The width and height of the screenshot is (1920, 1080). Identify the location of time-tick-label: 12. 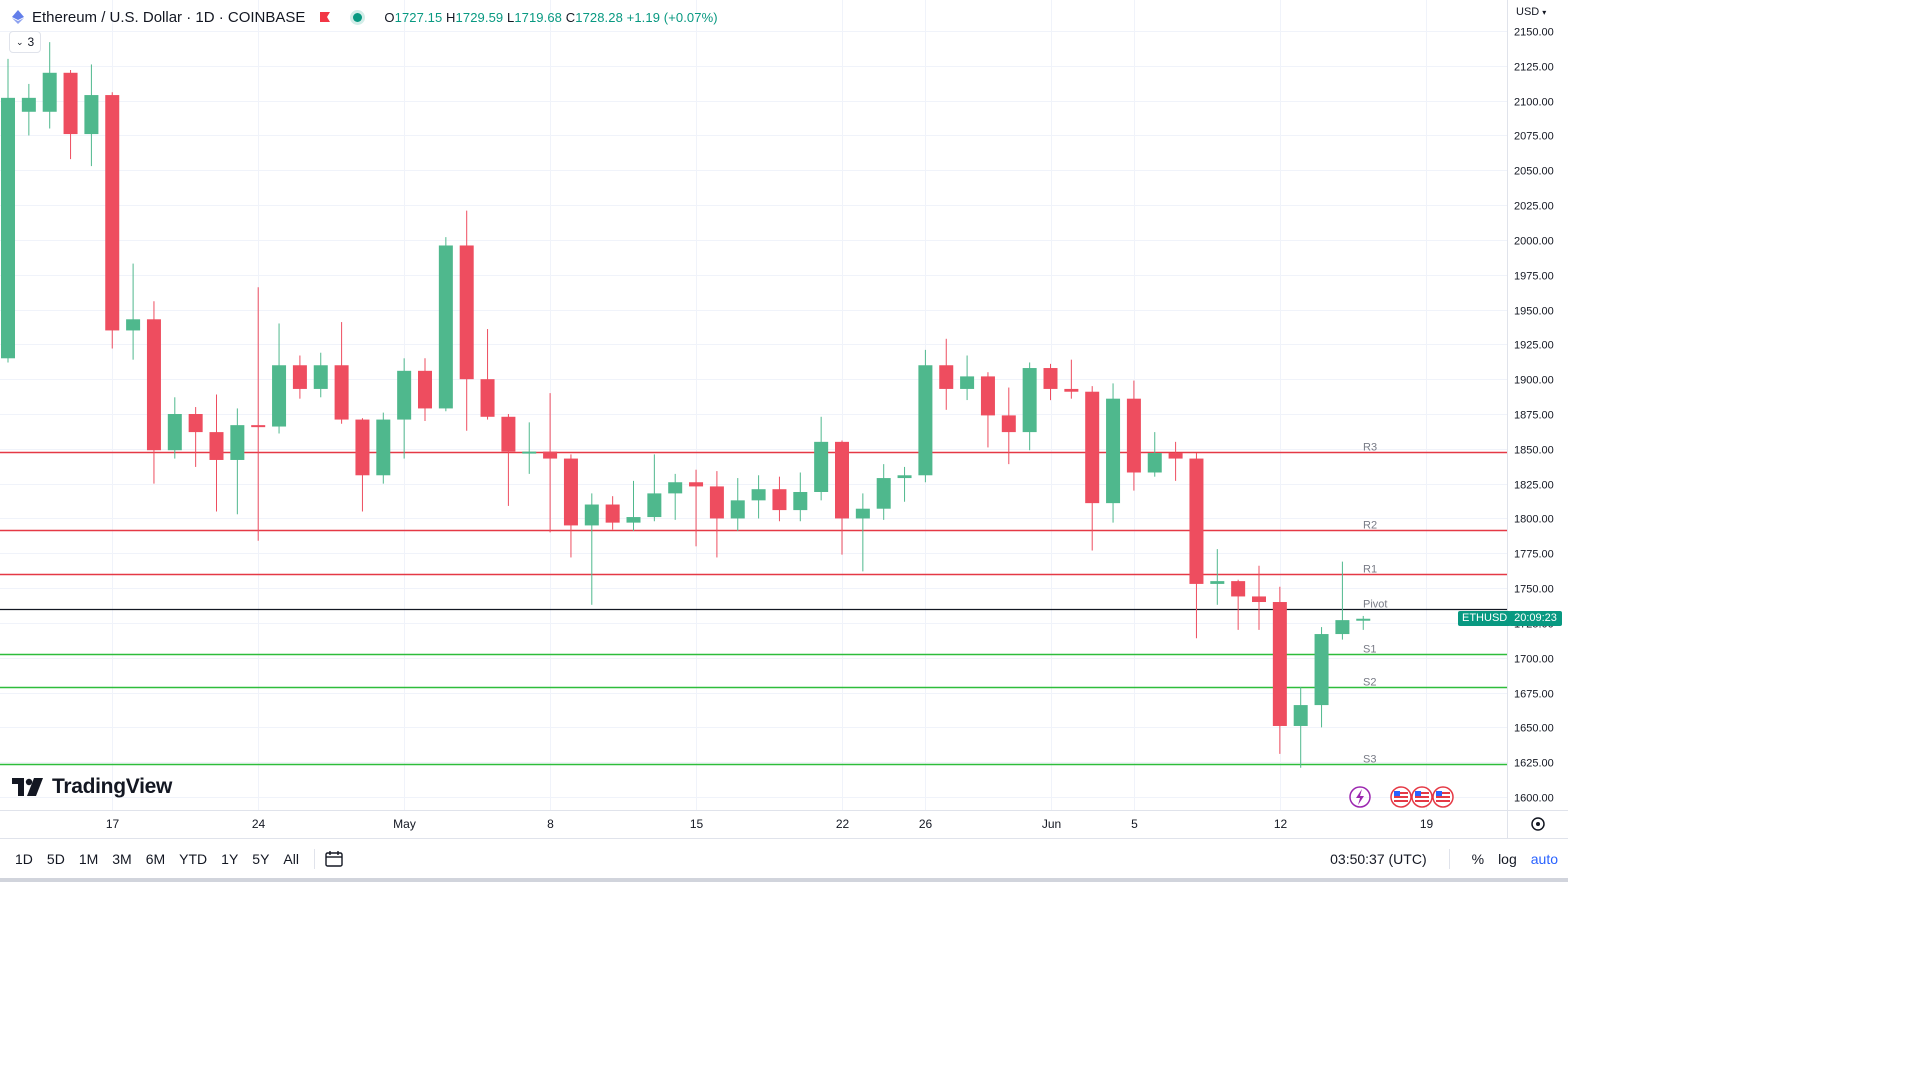
(1281, 824).